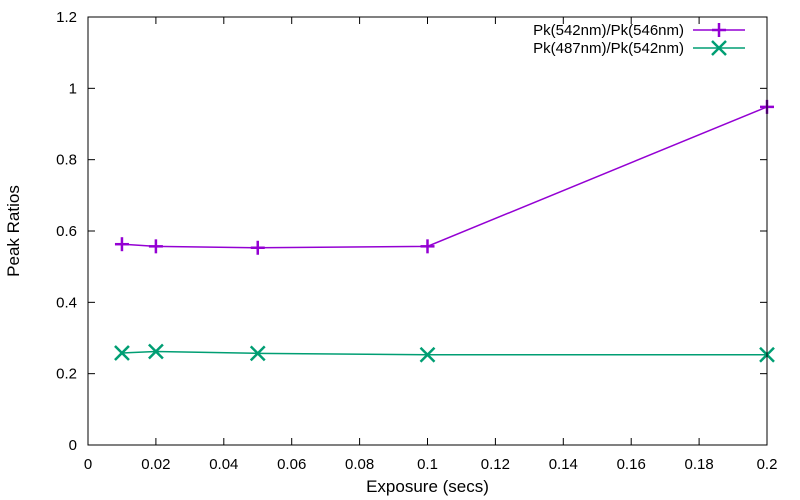 The width and height of the screenshot is (800, 500). I want to click on x-tick-label: 0.18, so click(698, 464).